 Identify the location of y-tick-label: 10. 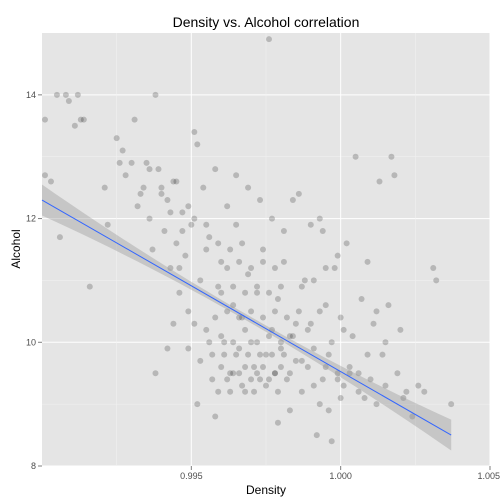
(31, 342).